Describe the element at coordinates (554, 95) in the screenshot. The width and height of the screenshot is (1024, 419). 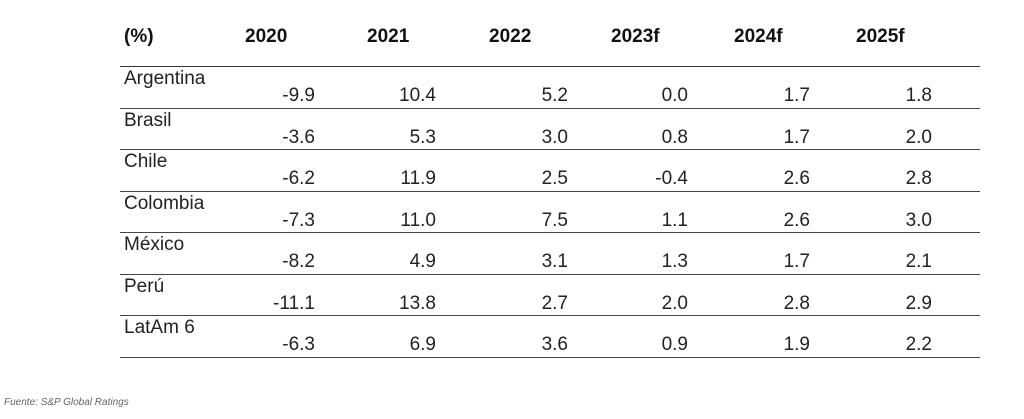
I see `cell-2022: 5.2` at that location.